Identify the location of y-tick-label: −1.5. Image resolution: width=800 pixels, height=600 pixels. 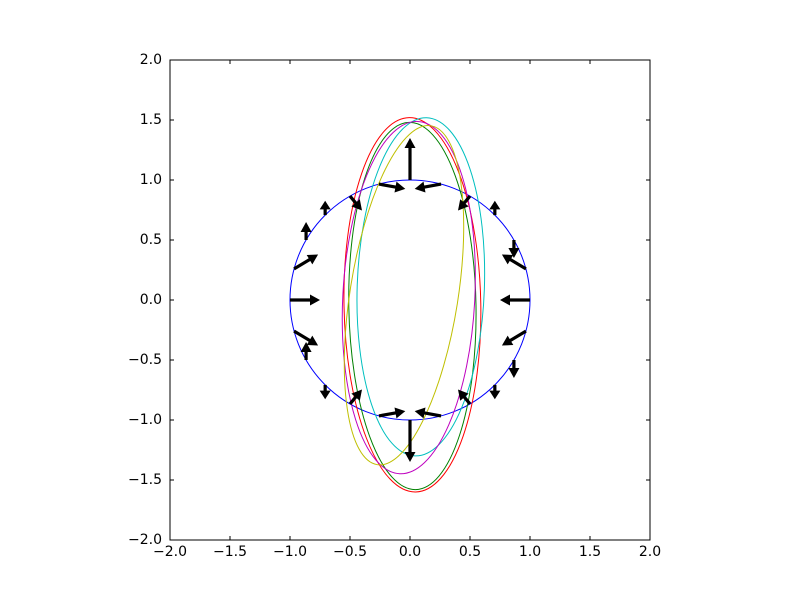
(145, 480).